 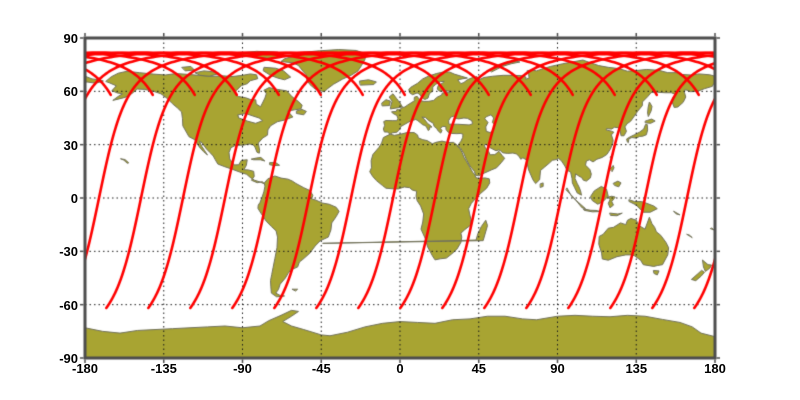 I want to click on y-tick-label: 30, so click(x=70, y=145).